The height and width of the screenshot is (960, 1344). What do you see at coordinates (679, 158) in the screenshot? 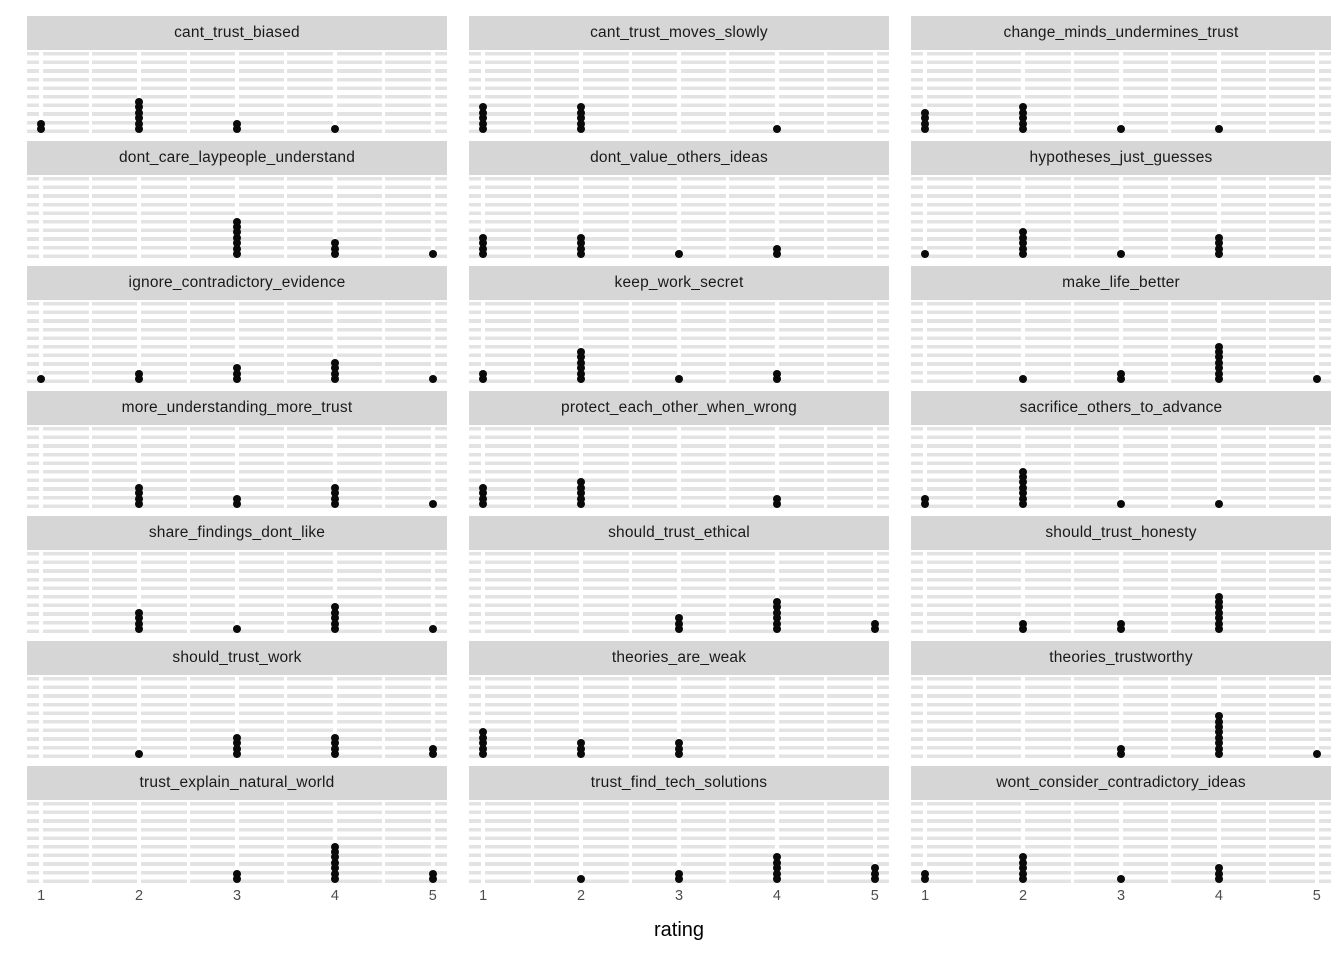
I see `facet-strip: dont_value_others_ideas` at bounding box center [679, 158].